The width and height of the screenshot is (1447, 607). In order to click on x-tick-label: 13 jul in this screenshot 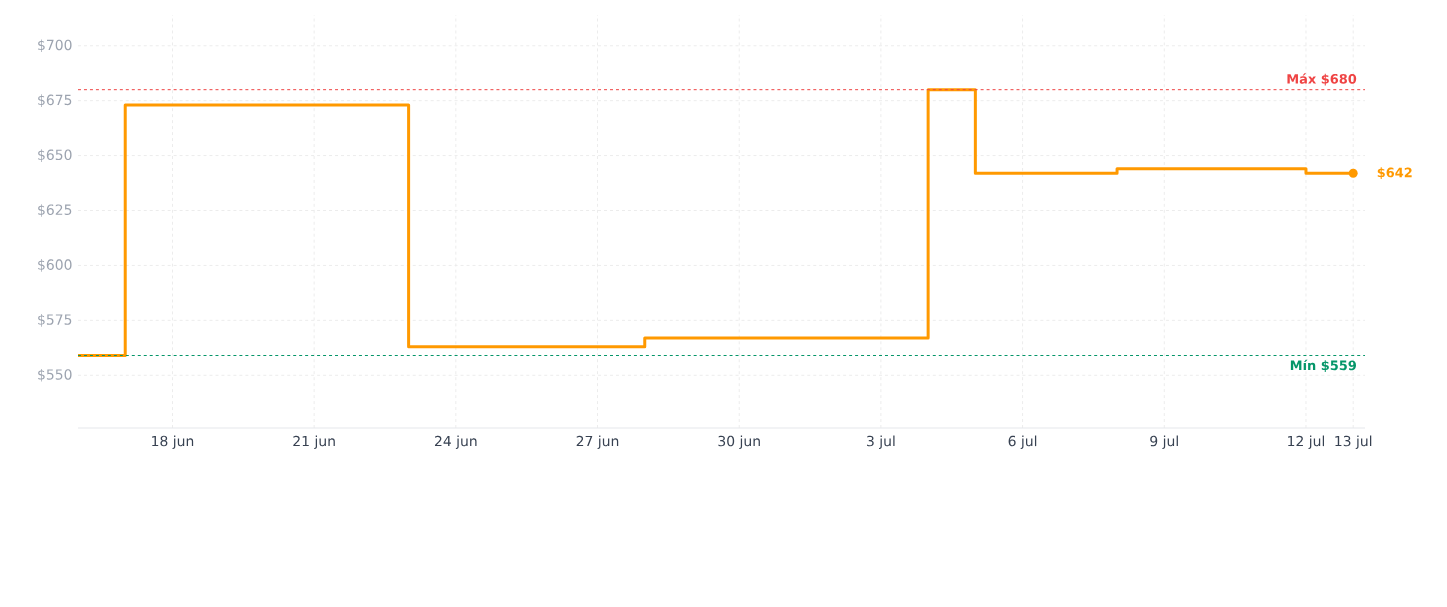, I will do `click(1353, 442)`.